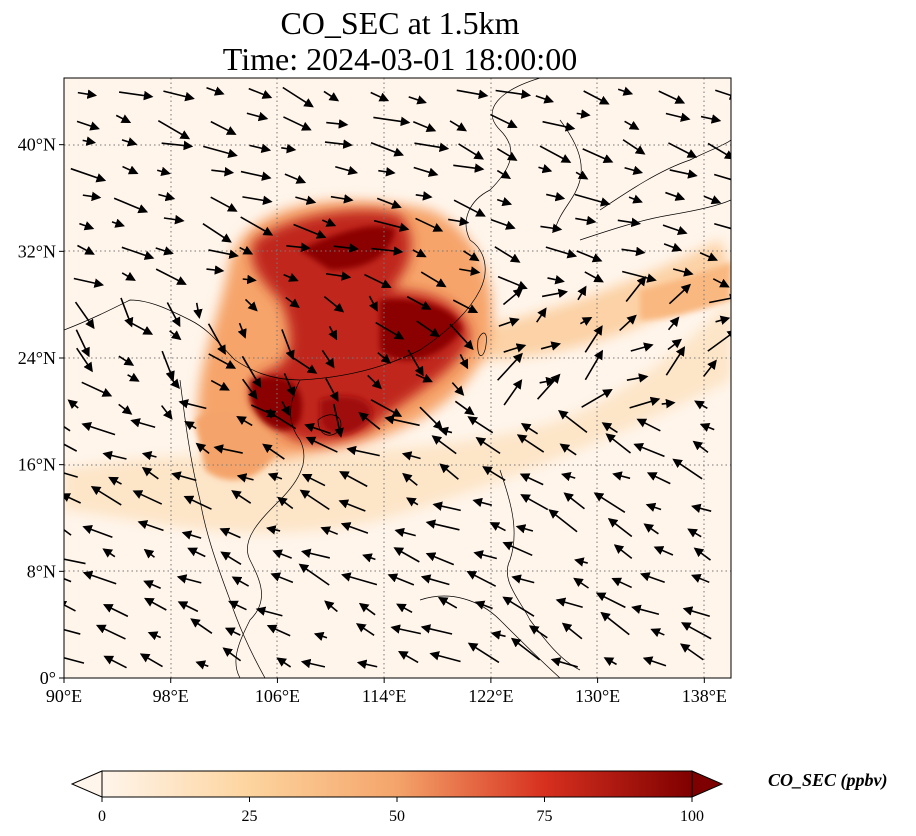  Describe the element at coordinates (171, 696) in the screenshot. I see `x-tick-label: 98°E` at that location.